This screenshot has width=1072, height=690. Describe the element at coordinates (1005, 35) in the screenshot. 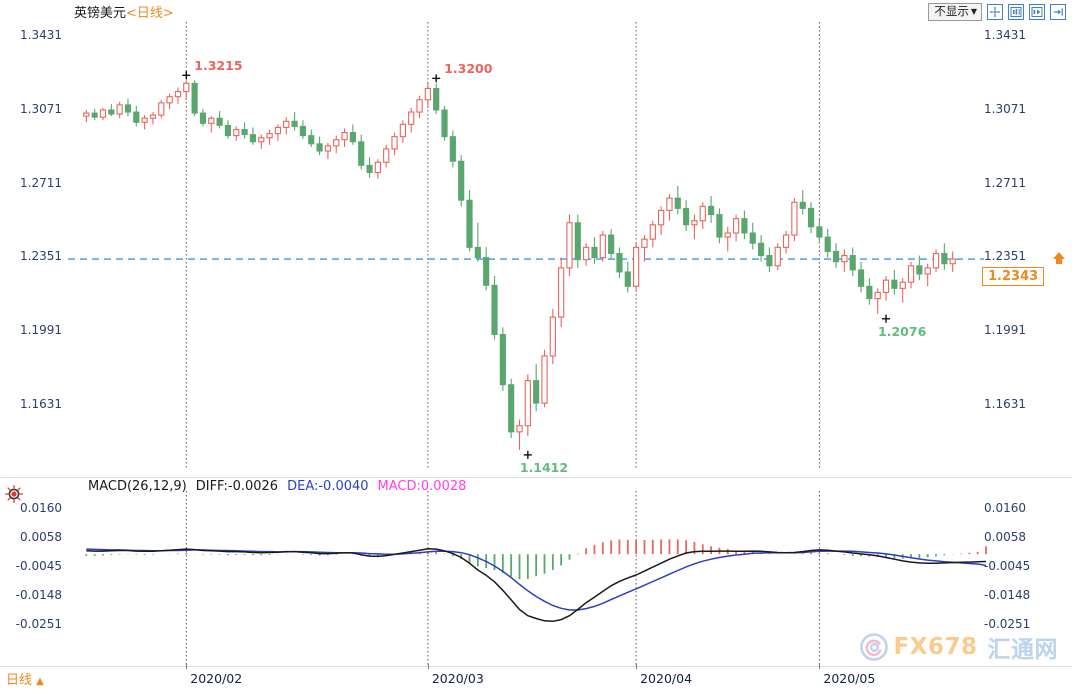

I see `price-tick-right: 1.3431` at that location.